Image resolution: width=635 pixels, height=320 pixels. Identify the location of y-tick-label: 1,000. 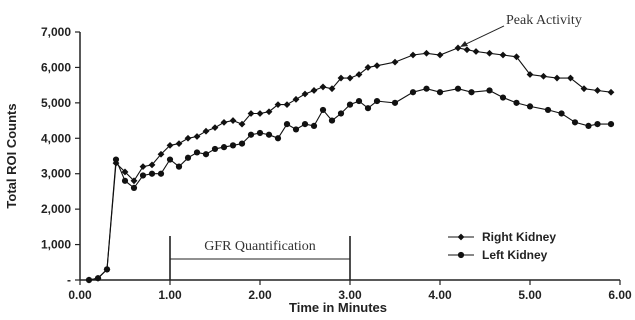
(56, 245).